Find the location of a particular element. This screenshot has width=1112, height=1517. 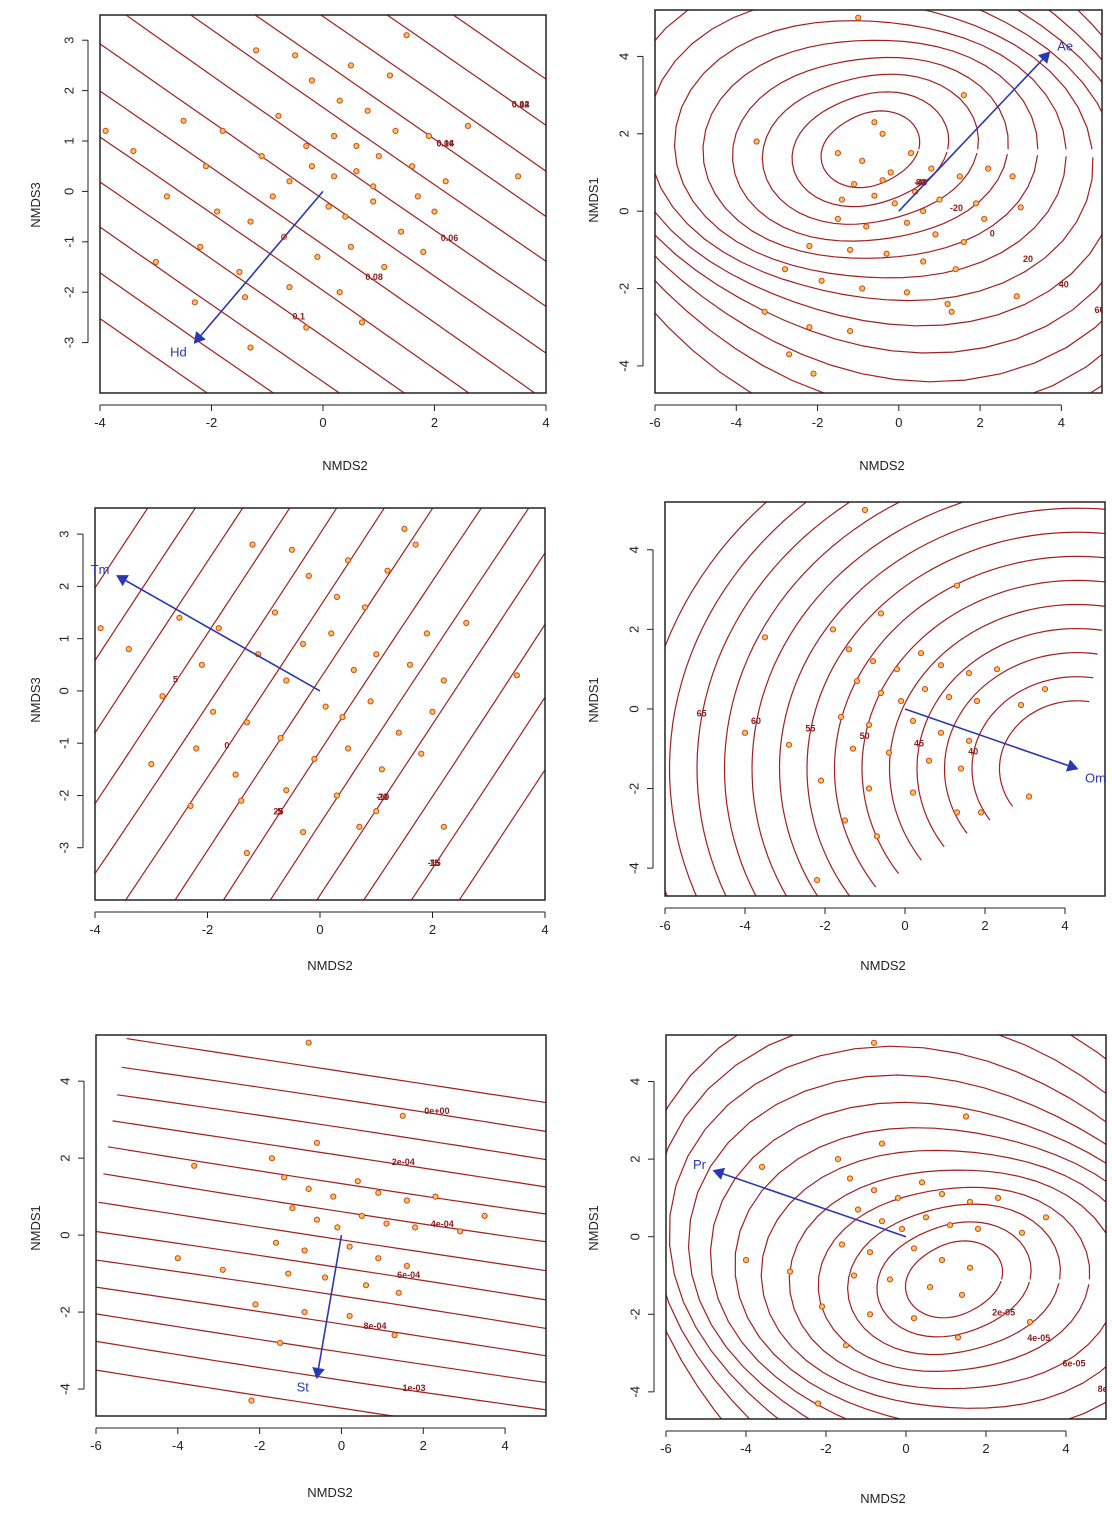

contour-label: 4e-05 is located at coordinates (1038, 1338).